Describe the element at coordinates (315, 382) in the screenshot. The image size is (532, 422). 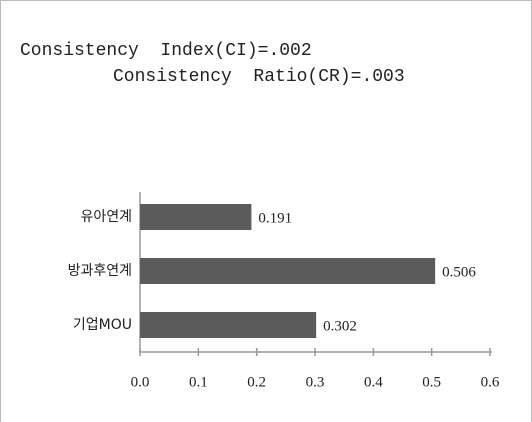
I see `x-tick-label: 0.3` at that location.